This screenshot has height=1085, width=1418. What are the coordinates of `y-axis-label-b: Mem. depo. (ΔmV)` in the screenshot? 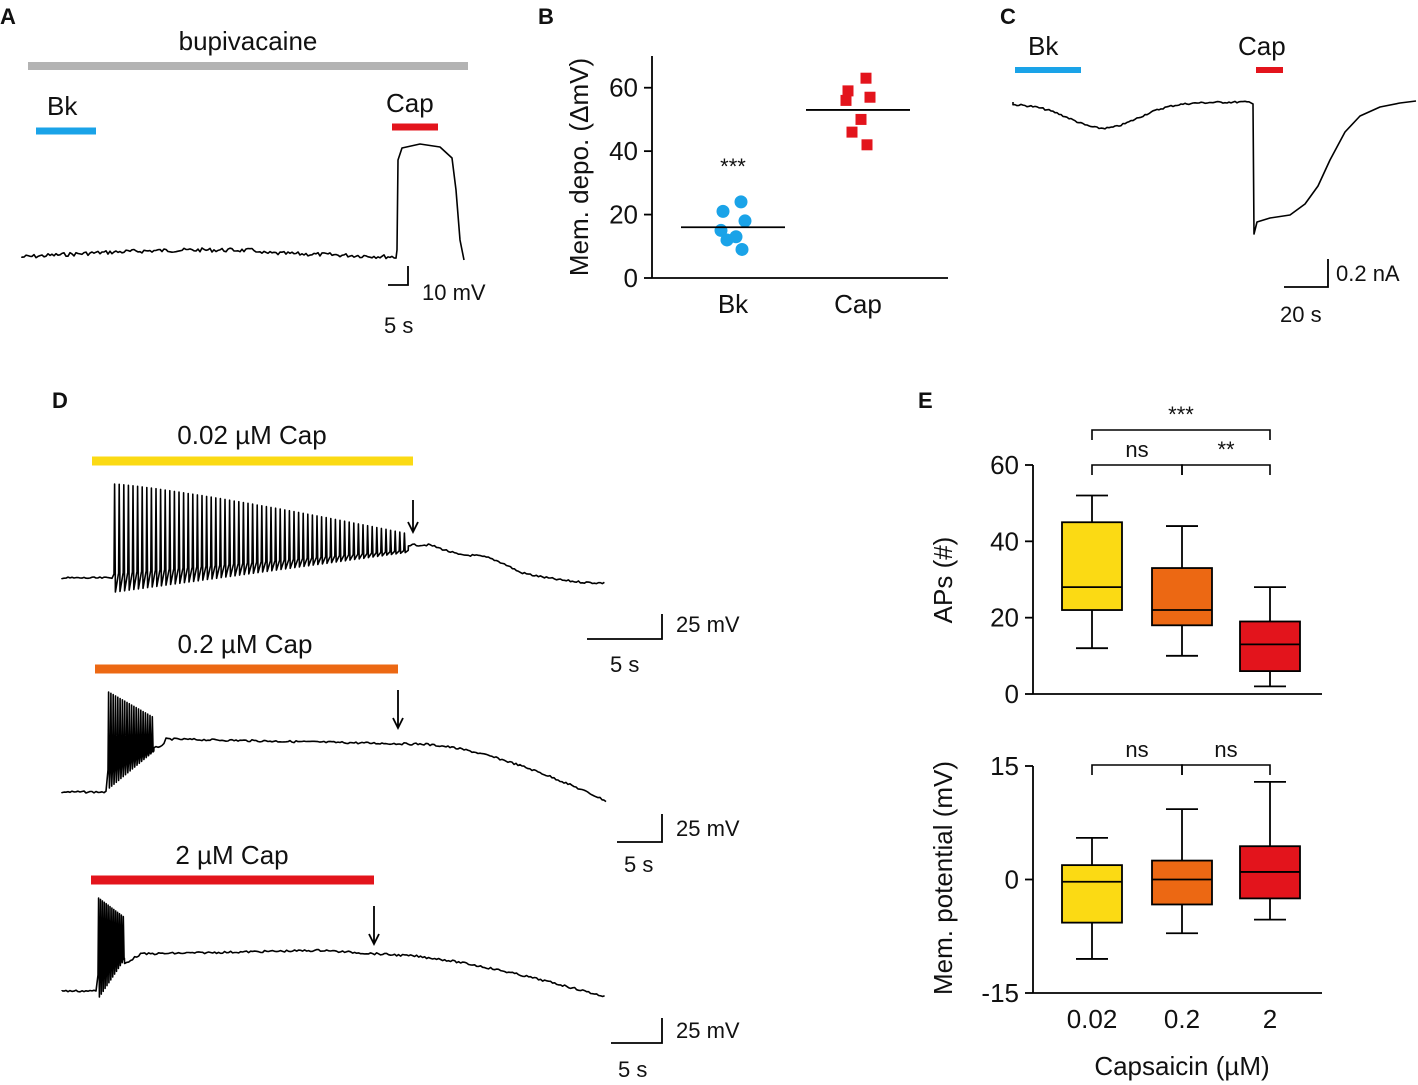 It's located at (579, 167).